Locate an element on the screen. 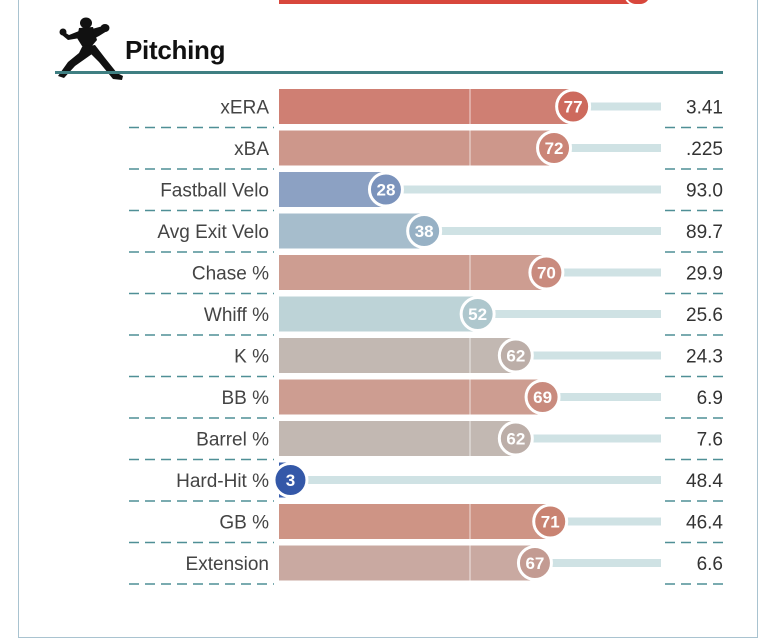 This screenshot has width=774, height=638. percentile-label: 71 is located at coordinates (550, 522).